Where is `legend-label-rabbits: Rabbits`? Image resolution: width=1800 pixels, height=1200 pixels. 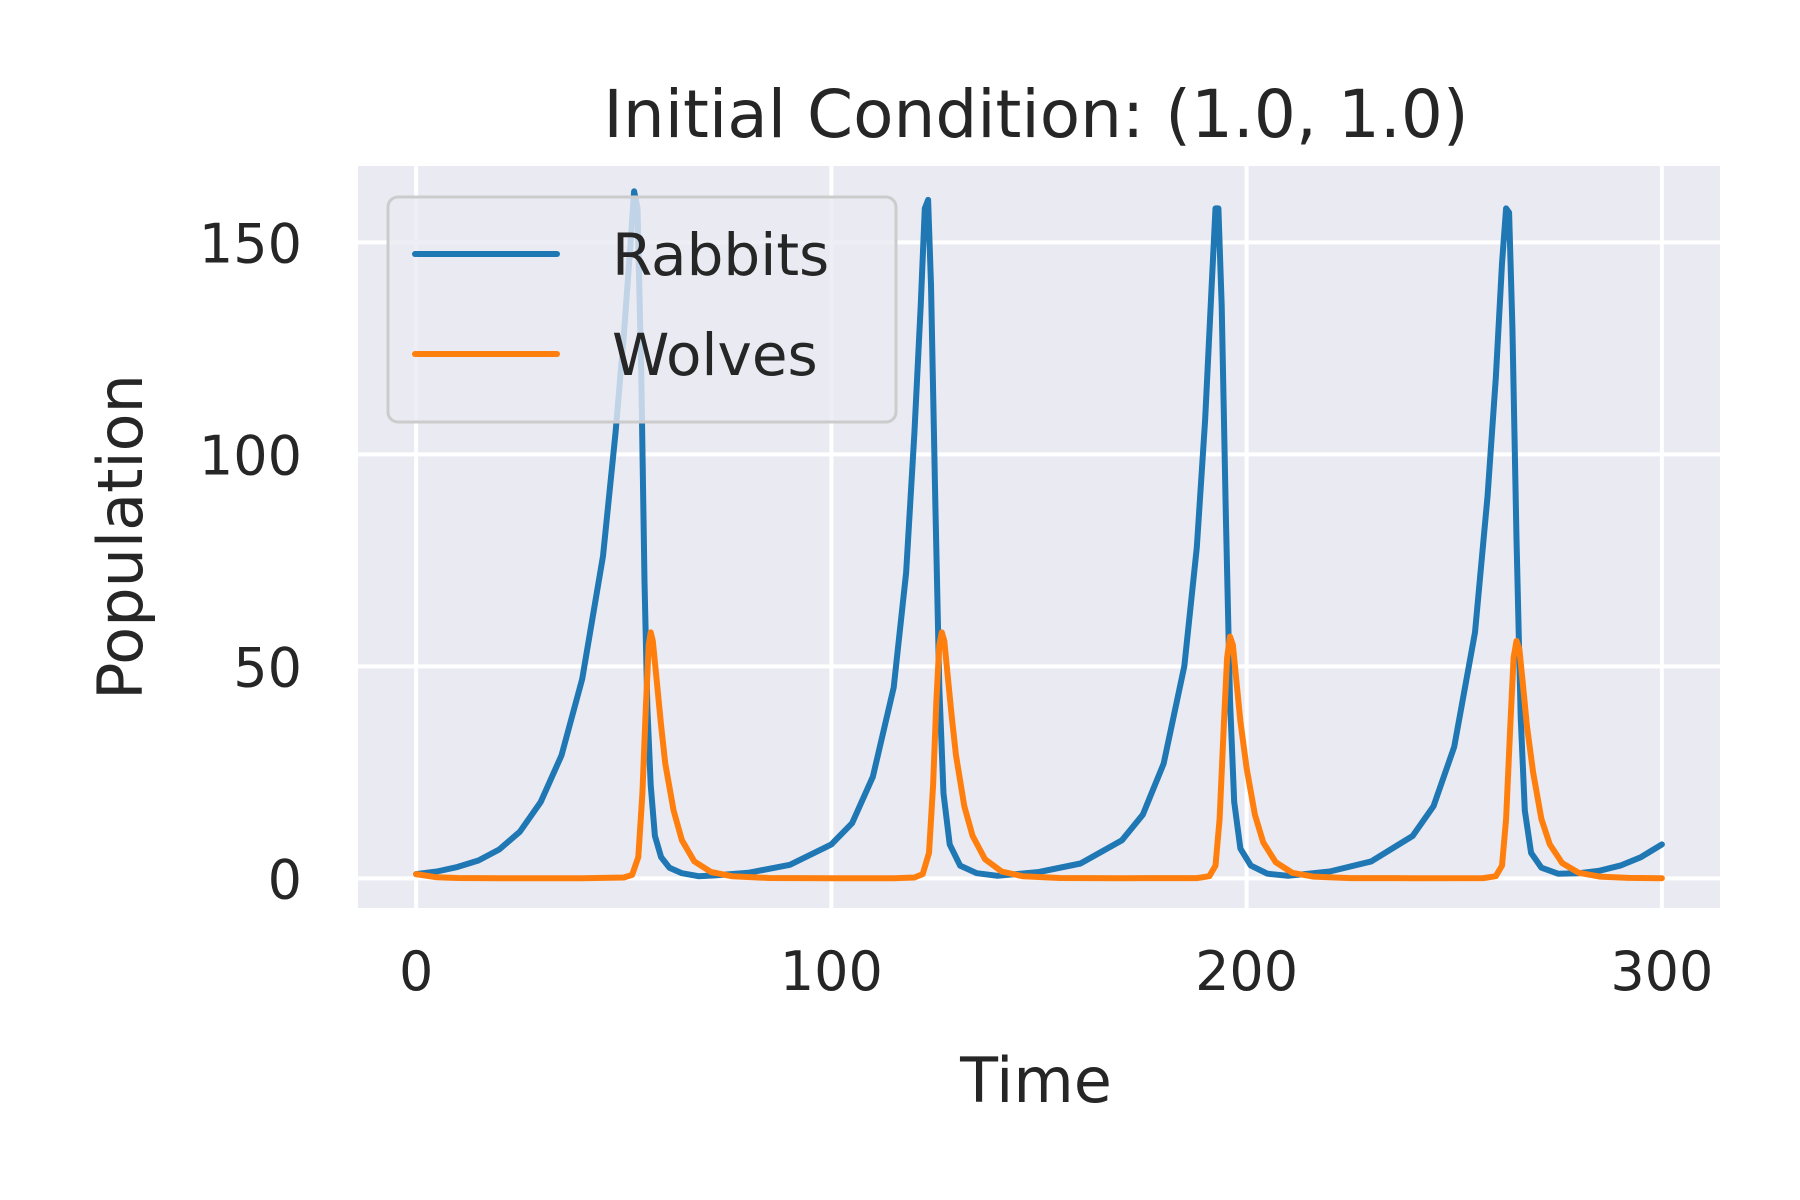 legend-label-rabbits: Rabbits is located at coordinates (720, 255).